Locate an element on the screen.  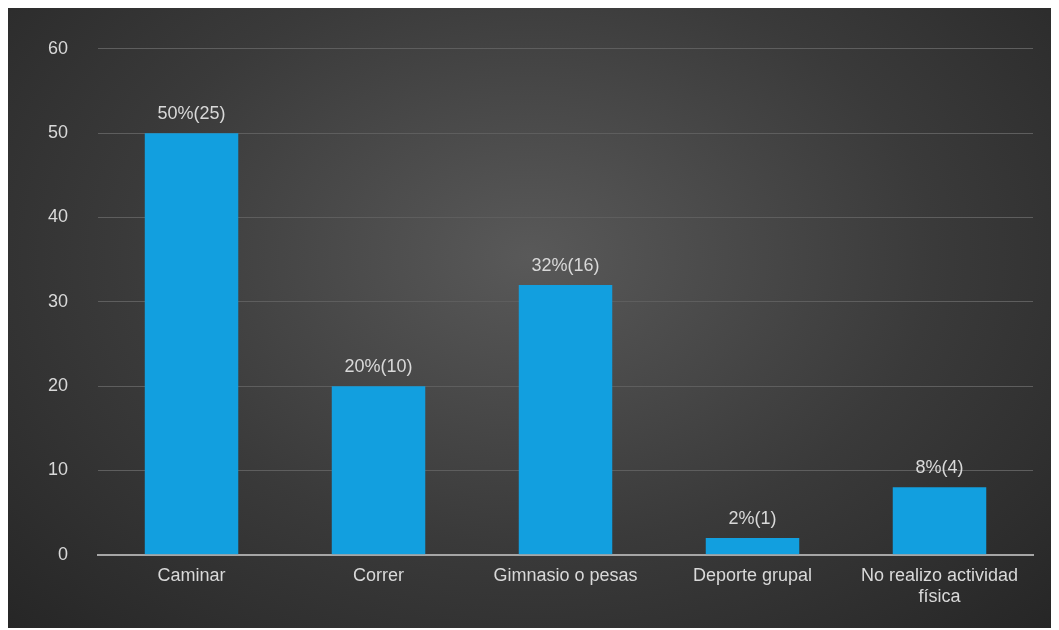
y-tick-label: 10 is located at coordinates (58, 469).